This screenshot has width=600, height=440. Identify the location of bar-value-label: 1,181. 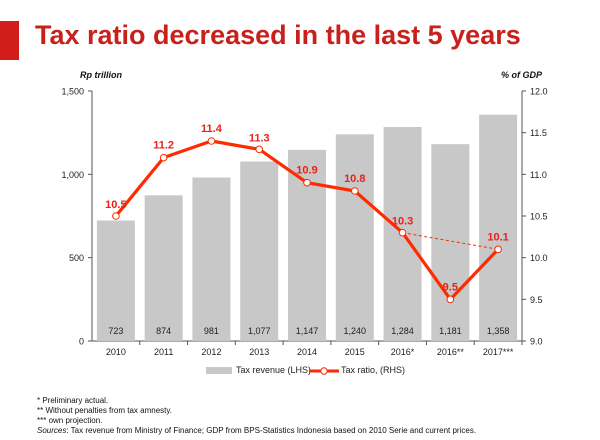
(450, 331).